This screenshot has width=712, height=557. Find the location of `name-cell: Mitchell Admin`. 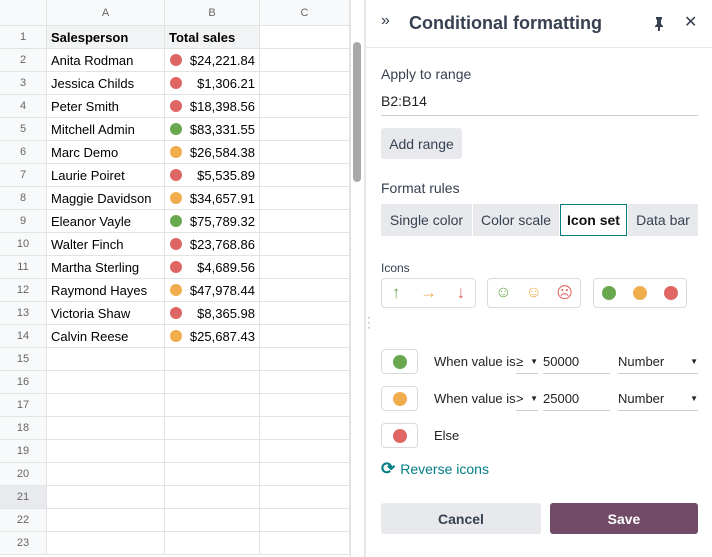

name-cell: Mitchell Admin is located at coordinates (106, 129).